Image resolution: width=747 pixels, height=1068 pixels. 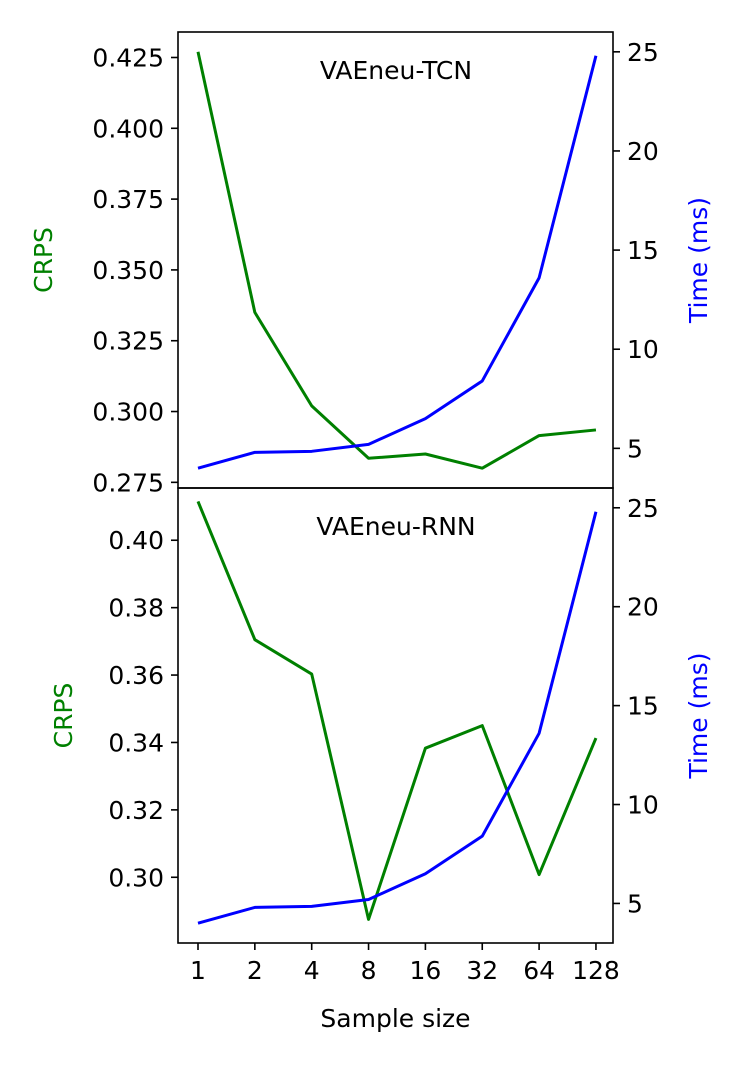 I want to click on left-y-tick-label: 0.325, so click(x=128, y=341).